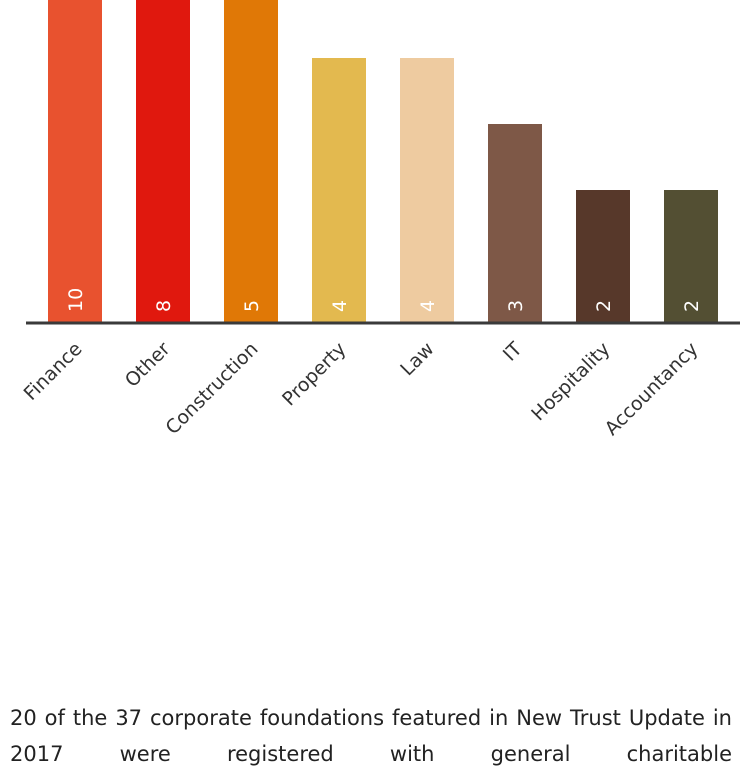 The image size is (740, 777). What do you see at coordinates (428, 306) in the screenshot?
I see `value-label-law: 4` at bounding box center [428, 306].